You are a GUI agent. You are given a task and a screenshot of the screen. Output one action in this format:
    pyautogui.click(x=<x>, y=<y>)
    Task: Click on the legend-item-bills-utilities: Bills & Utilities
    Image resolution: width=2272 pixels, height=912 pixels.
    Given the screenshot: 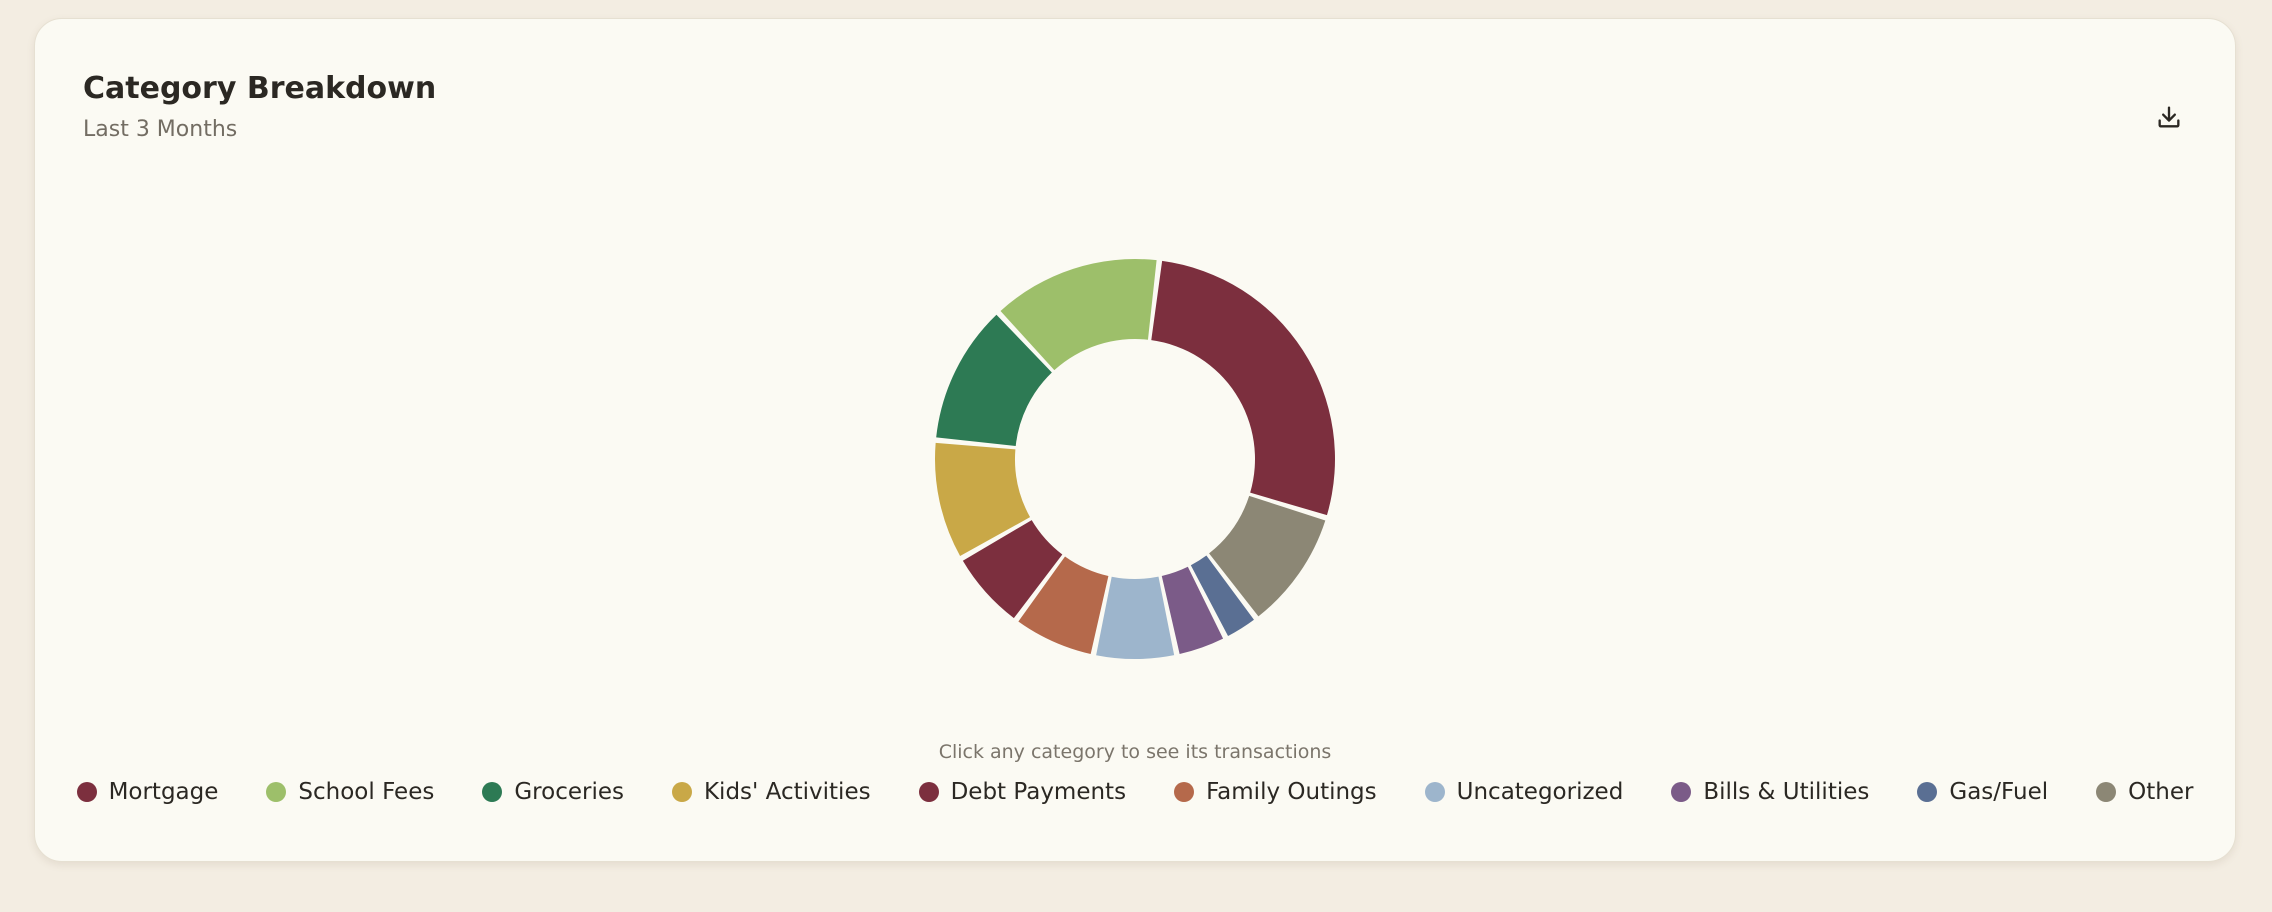 What is the action you would take?
    pyautogui.click(x=1770, y=792)
    